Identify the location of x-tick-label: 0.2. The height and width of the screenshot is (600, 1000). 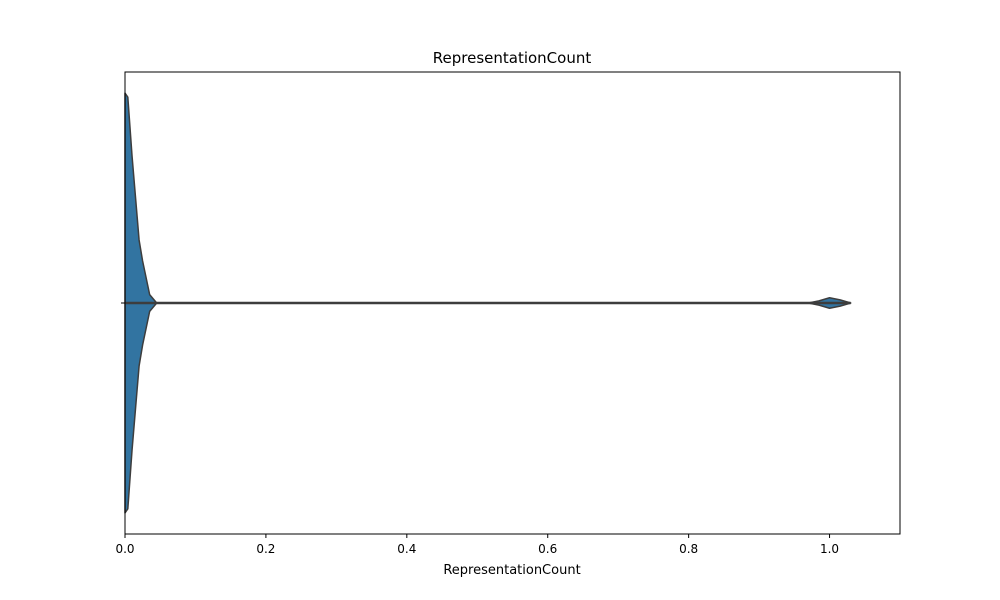
(265, 549).